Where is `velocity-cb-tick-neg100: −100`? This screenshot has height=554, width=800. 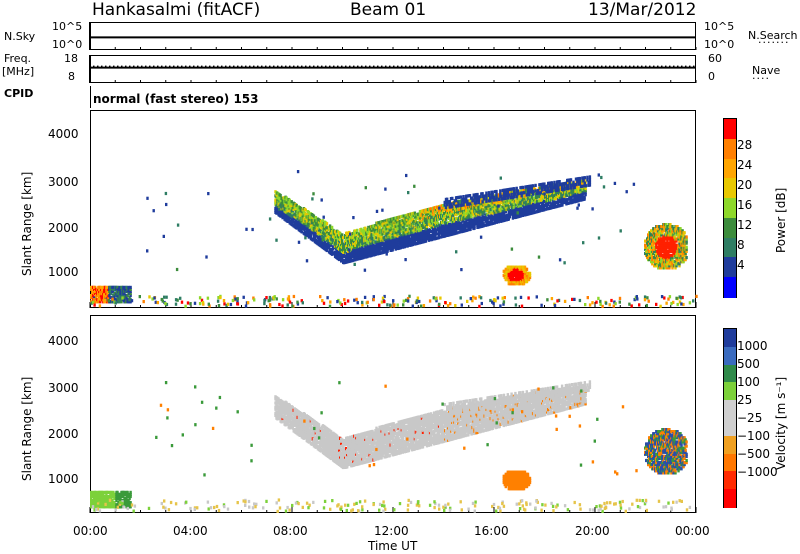 velocity-cb-tick-neg100: −100 is located at coordinates (753, 436).